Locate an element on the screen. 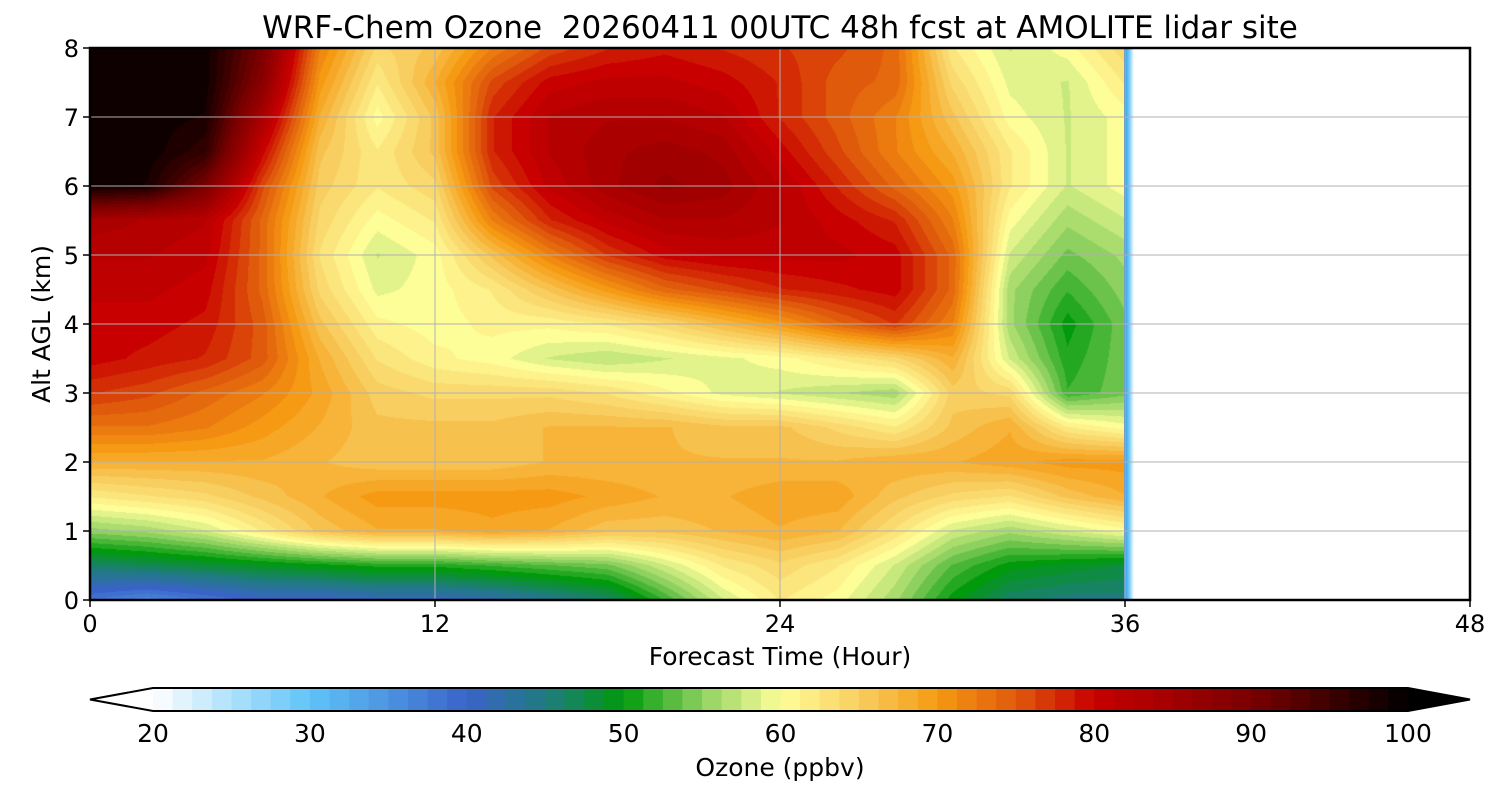 The height and width of the screenshot is (800, 1500). colorbar-tick-label: 60 is located at coordinates (781, 733).